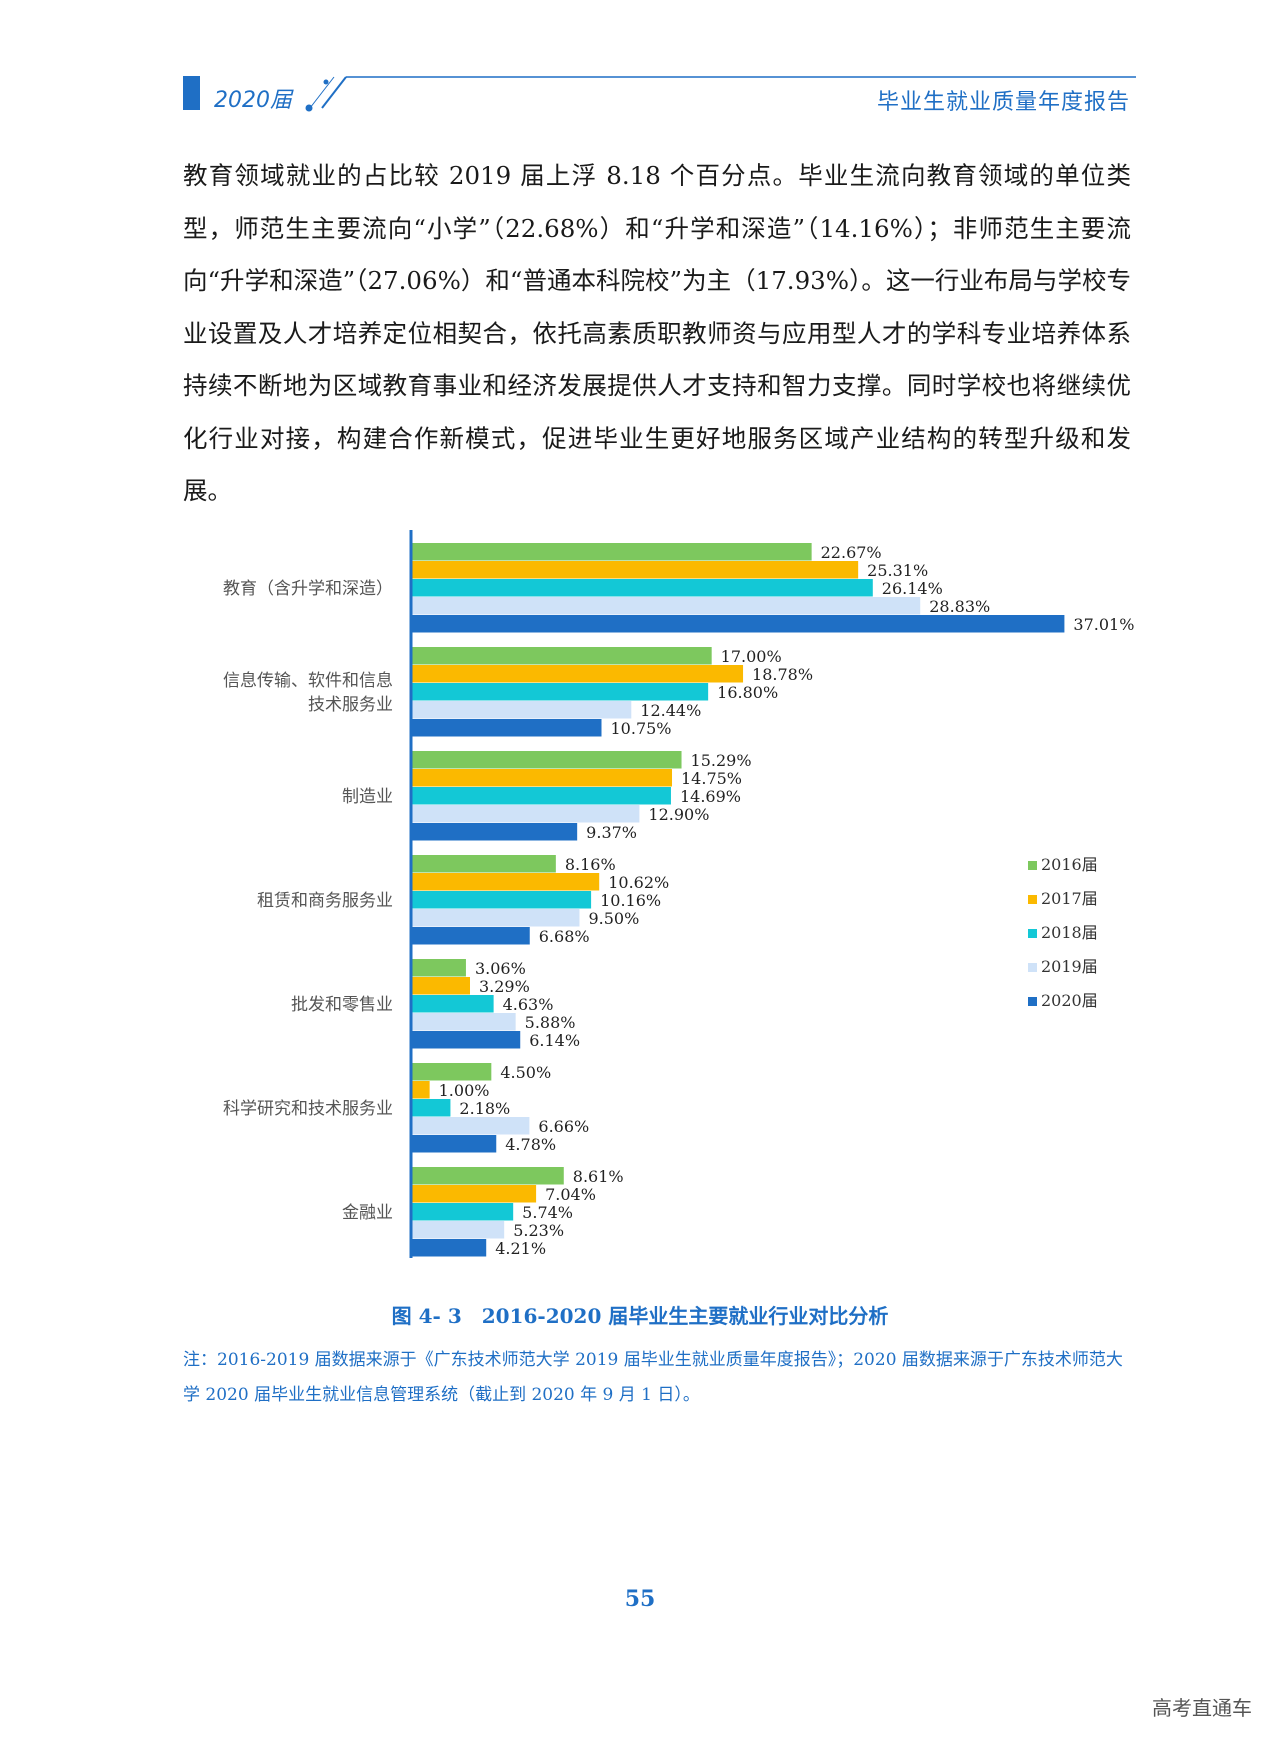  Describe the element at coordinates (721, 760) in the screenshot. I see `value-label-2-0: 15.29%` at that location.